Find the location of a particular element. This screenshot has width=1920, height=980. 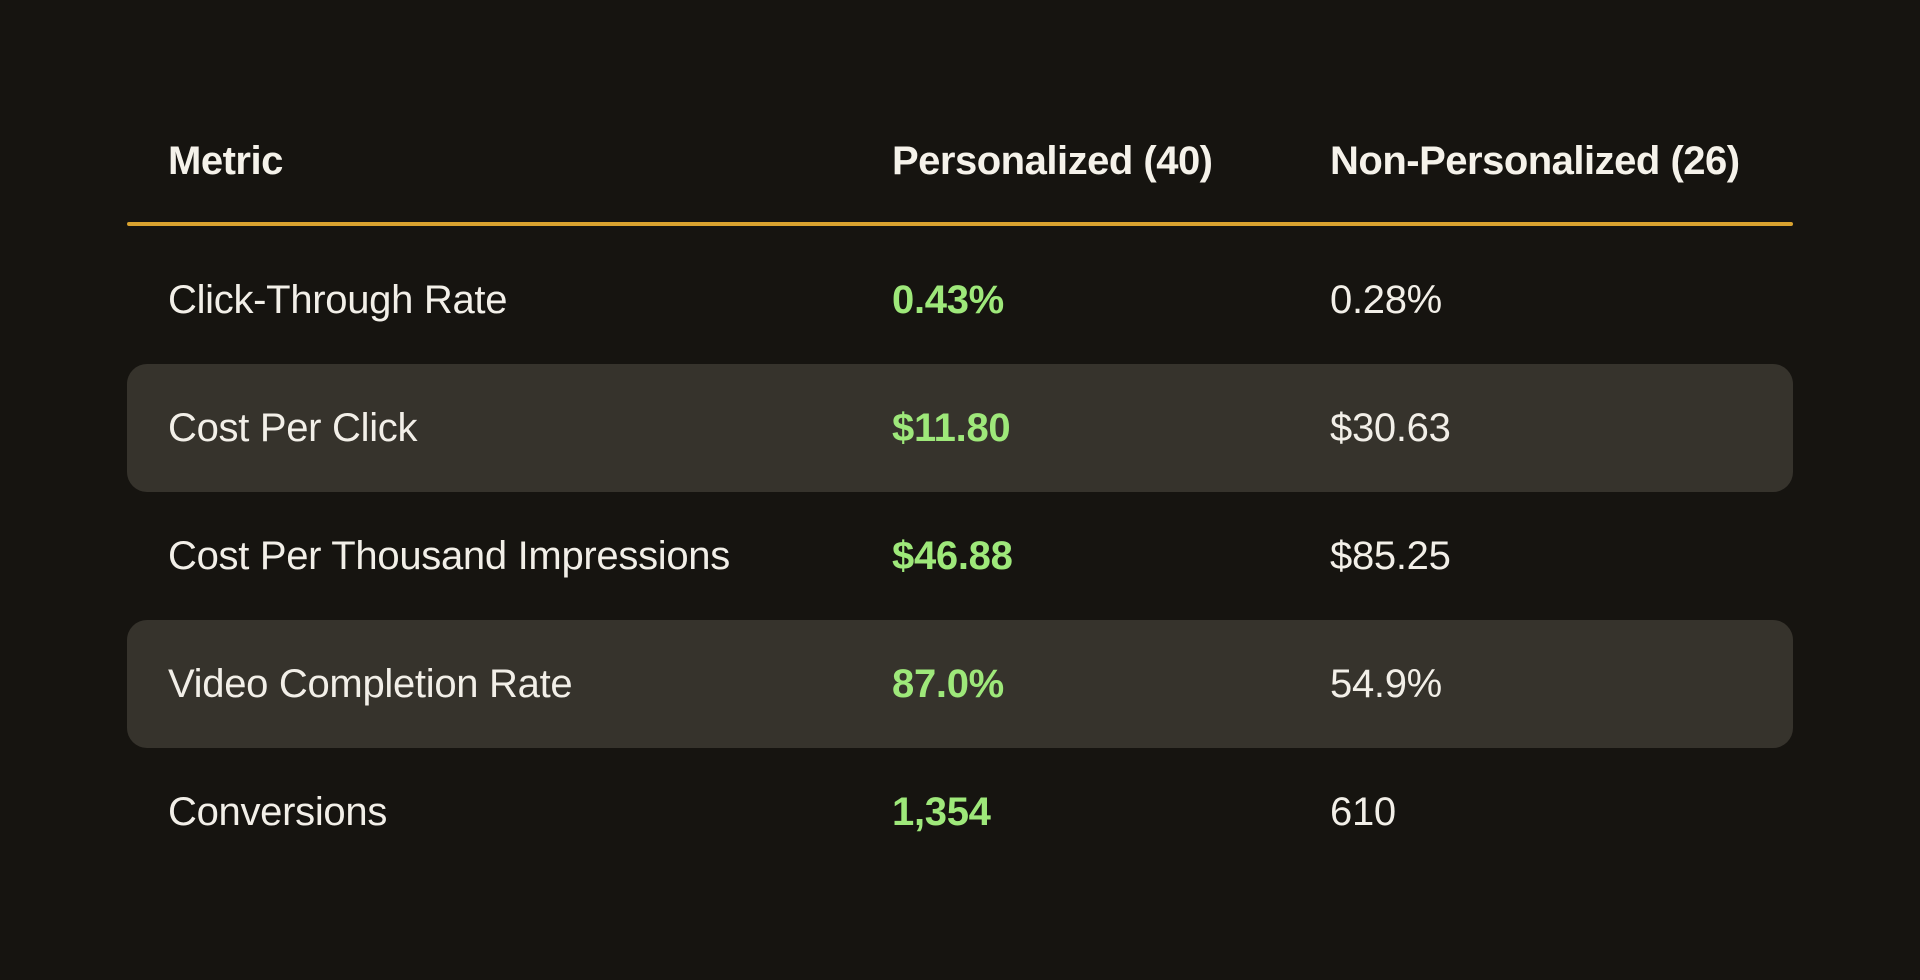

non-personalized-value: $85.25 is located at coordinates (1390, 555).